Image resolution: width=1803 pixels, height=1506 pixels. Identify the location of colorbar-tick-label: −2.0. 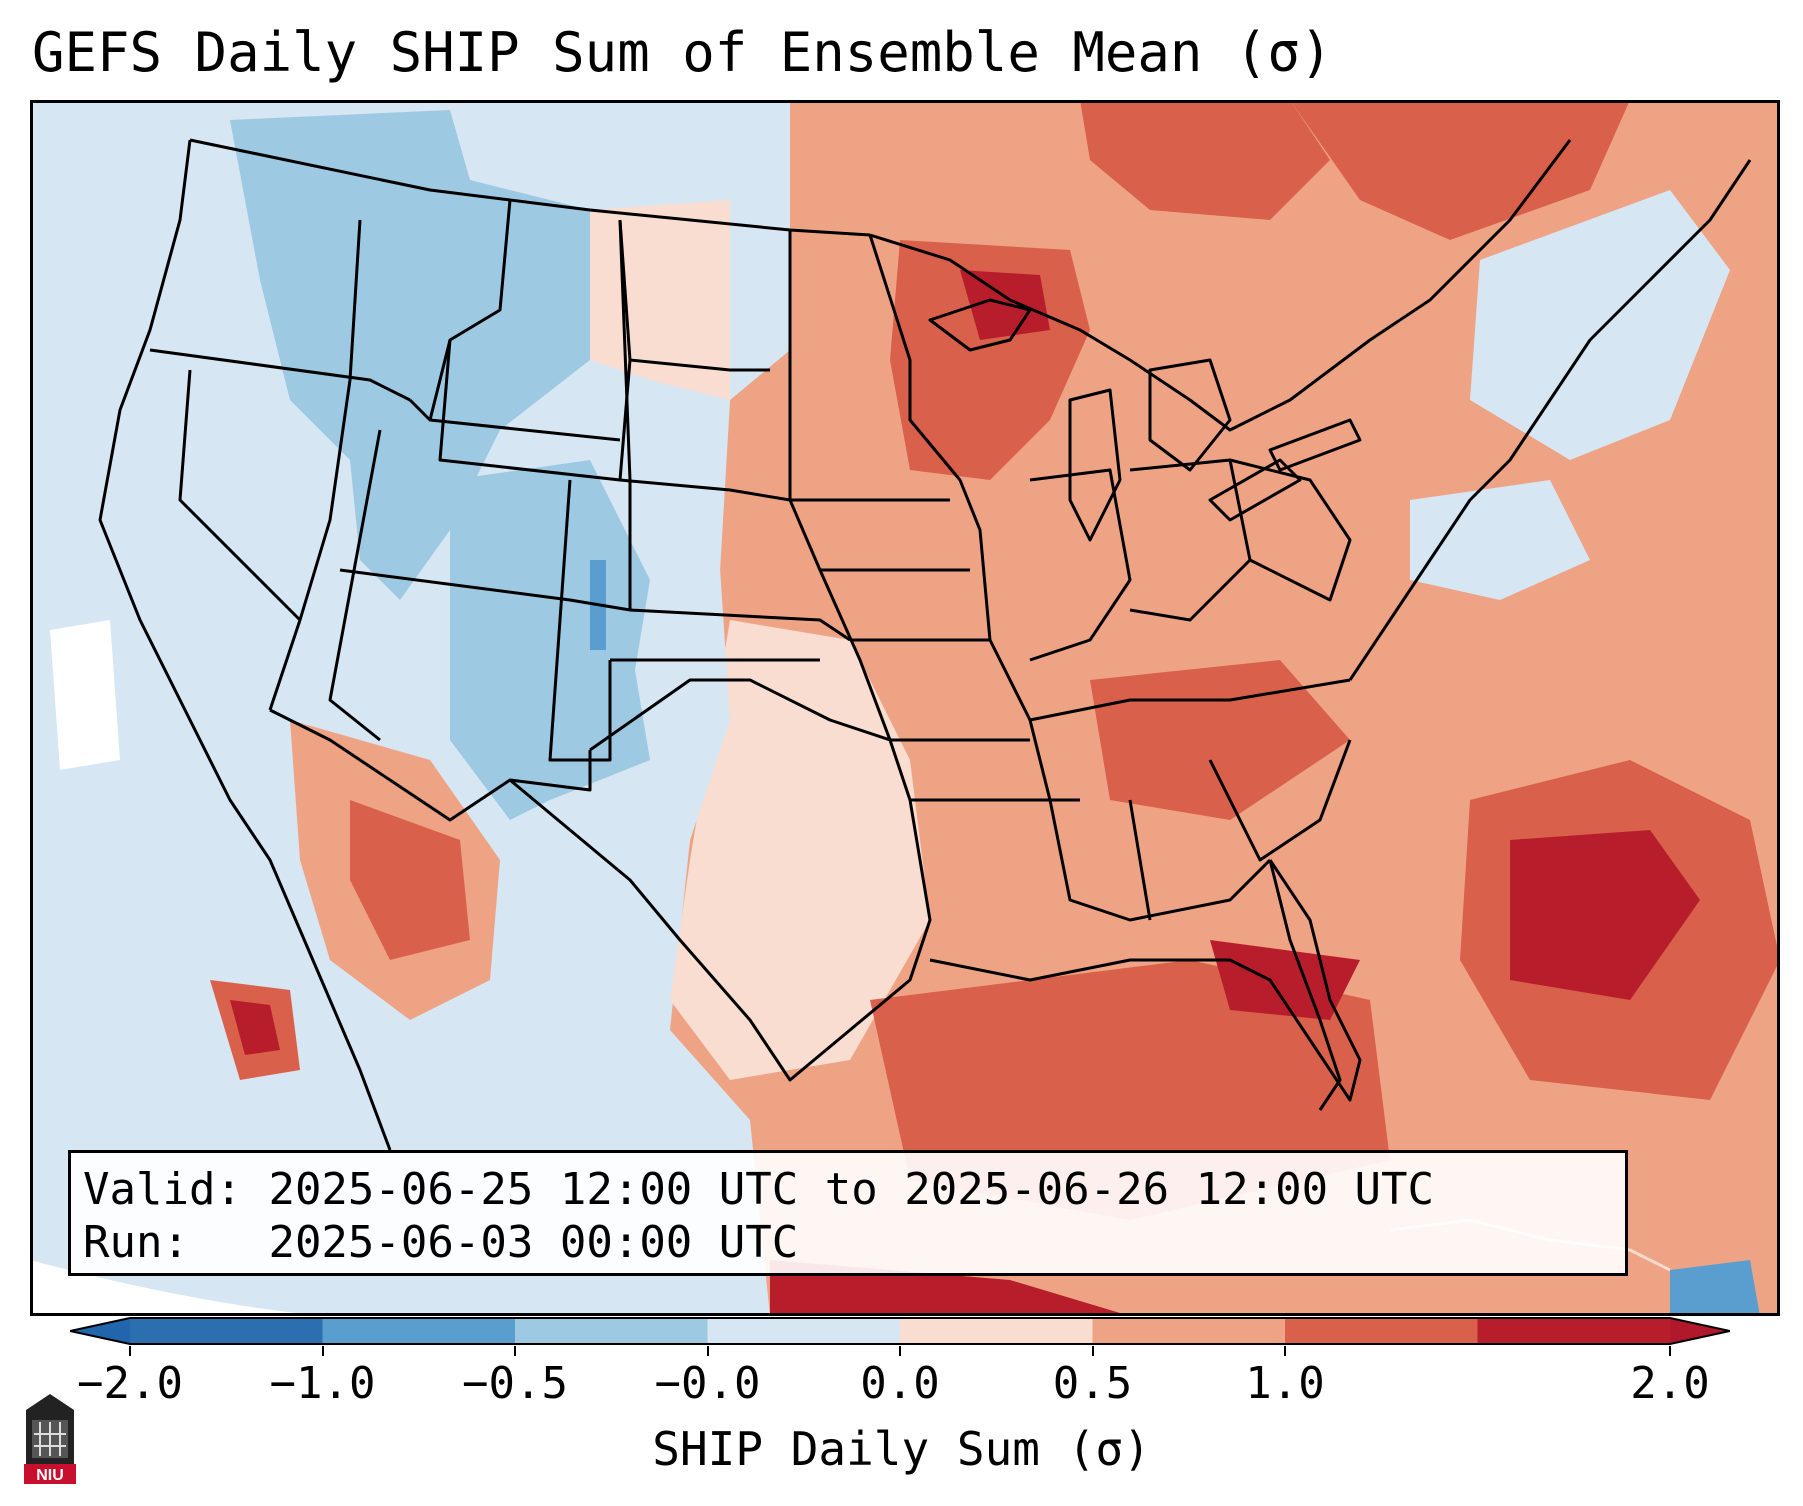
(130, 1383).